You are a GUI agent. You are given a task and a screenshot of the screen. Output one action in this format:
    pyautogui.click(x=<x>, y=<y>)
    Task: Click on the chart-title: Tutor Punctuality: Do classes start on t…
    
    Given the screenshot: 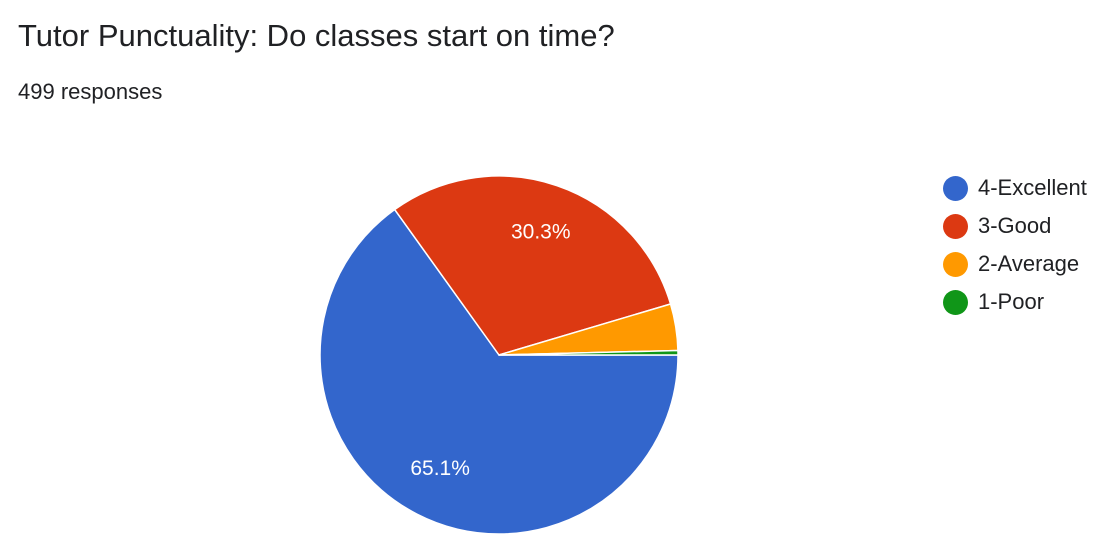 What is the action you would take?
    pyautogui.click(x=316, y=35)
    